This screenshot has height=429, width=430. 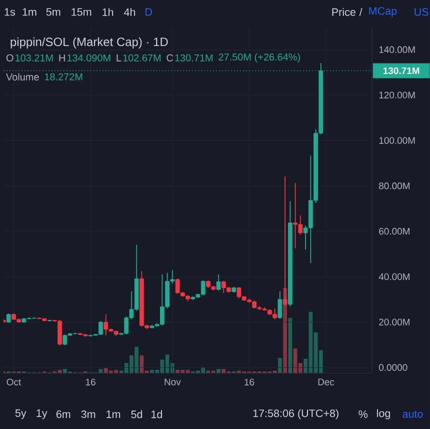 What do you see at coordinates (295, 414) in the screenshot?
I see `text: 17:58:06 (UTC+8)` at bounding box center [295, 414].